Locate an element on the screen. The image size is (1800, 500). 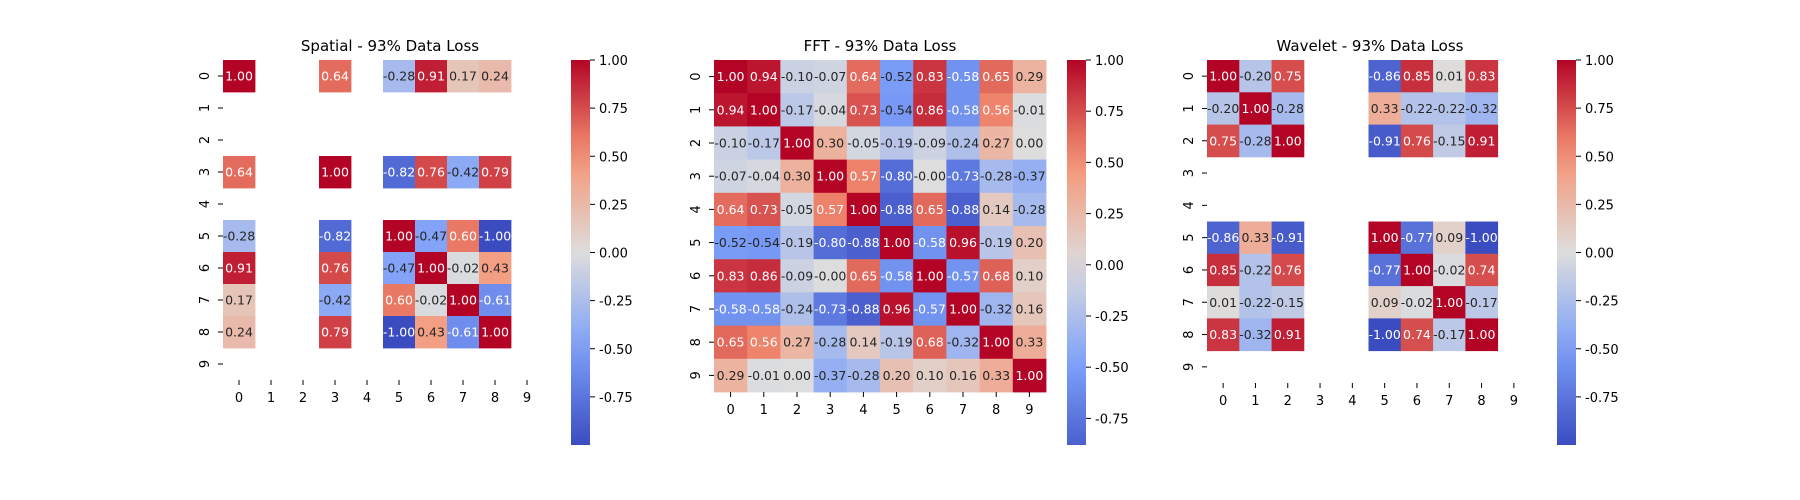
cell-value-label: 0.43 is located at coordinates (431, 332).